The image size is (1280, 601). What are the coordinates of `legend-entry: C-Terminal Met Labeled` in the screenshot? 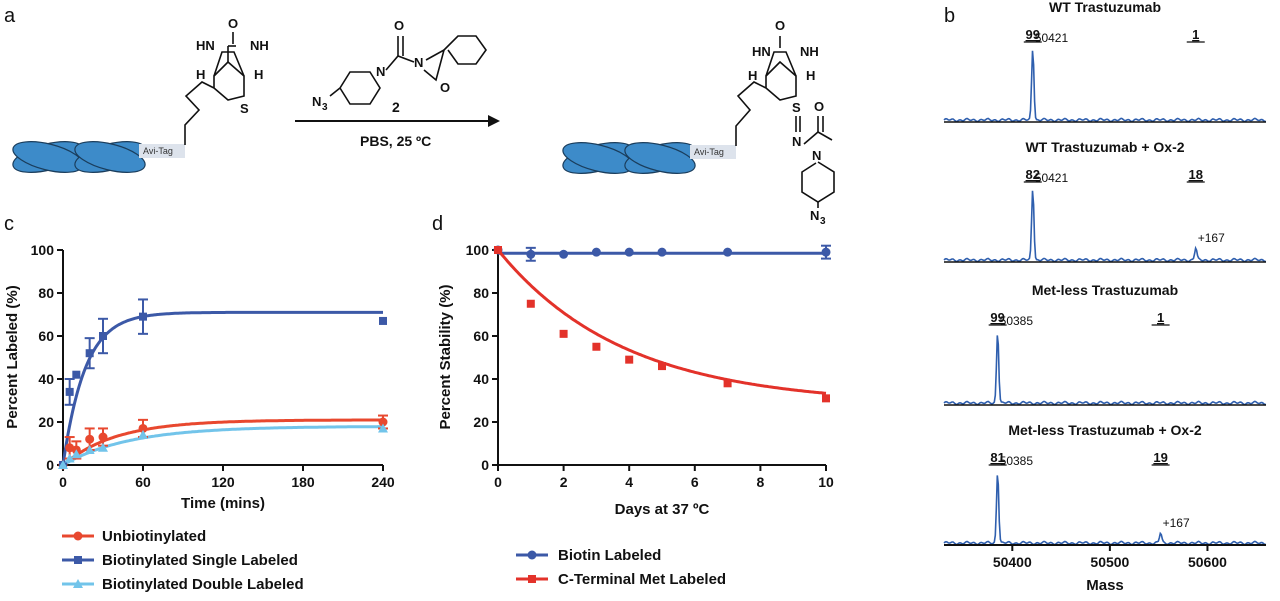 It's located at (621, 579).